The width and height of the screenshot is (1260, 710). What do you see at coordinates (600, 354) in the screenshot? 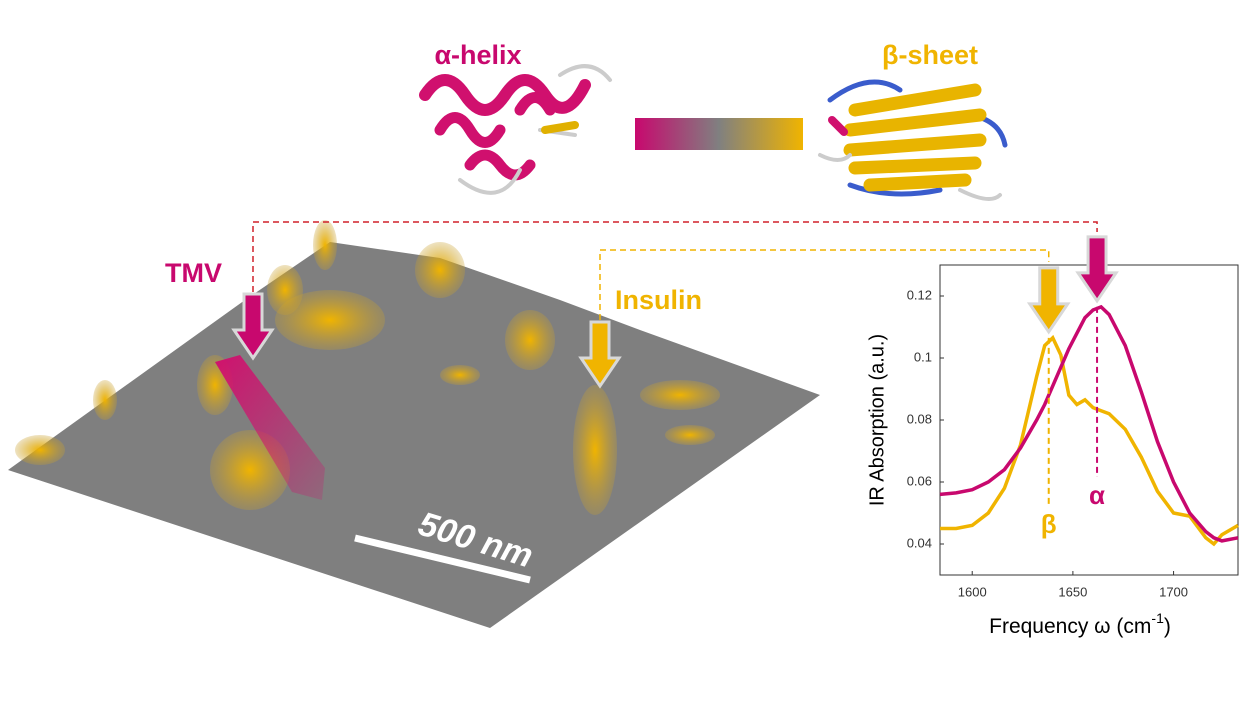
I see `insulin-arrow` at bounding box center [600, 354].